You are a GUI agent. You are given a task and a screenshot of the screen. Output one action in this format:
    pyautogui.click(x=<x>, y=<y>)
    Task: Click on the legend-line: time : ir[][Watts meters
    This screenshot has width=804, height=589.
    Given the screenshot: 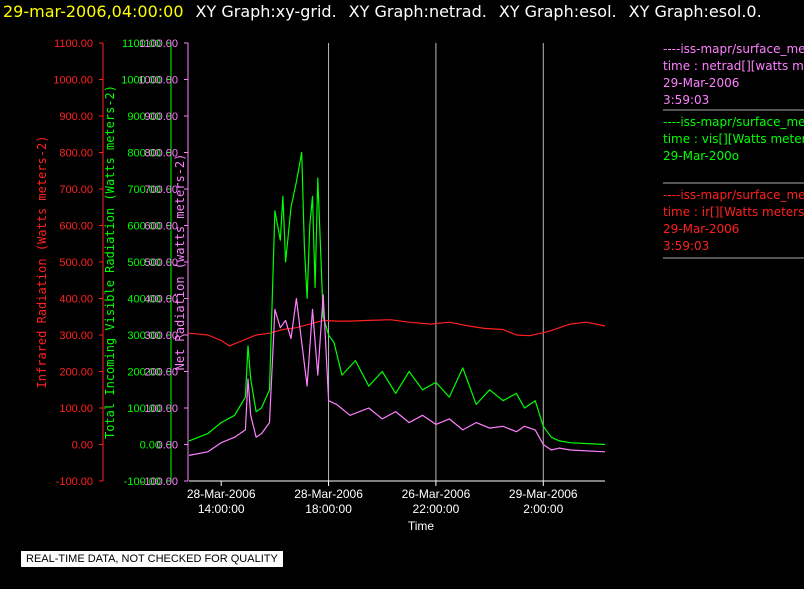 What is the action you would take?
    pyautogui.click(x=733, y=212)
    